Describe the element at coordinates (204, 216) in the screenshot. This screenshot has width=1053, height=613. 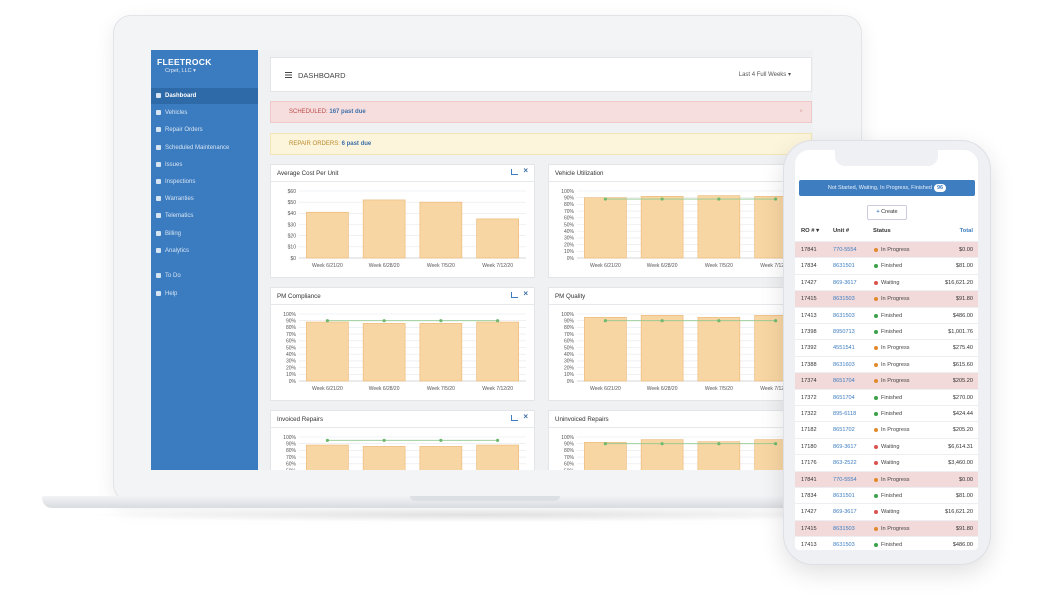
I see `menu-item: Telematics` at that location.